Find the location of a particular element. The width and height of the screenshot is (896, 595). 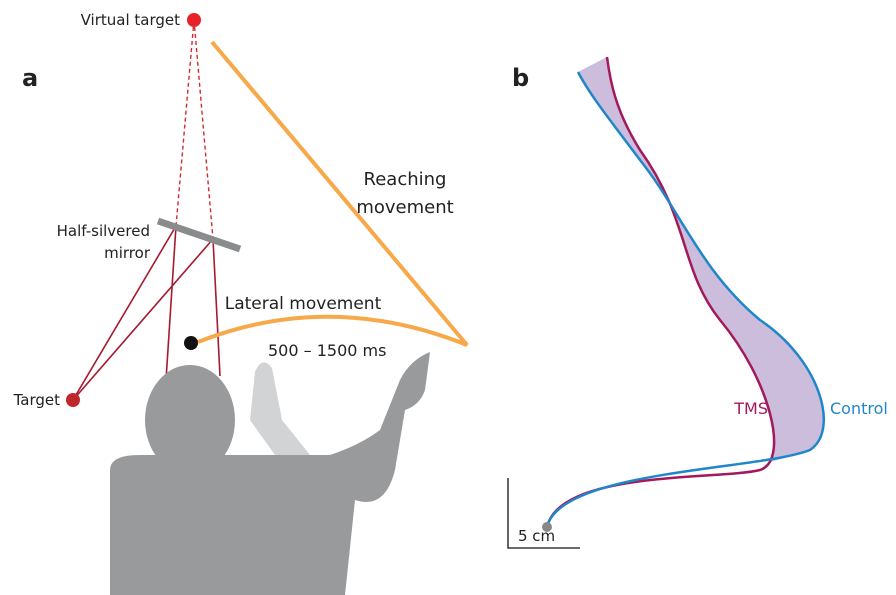

virtual-rays is located at coordinates (194, 129).